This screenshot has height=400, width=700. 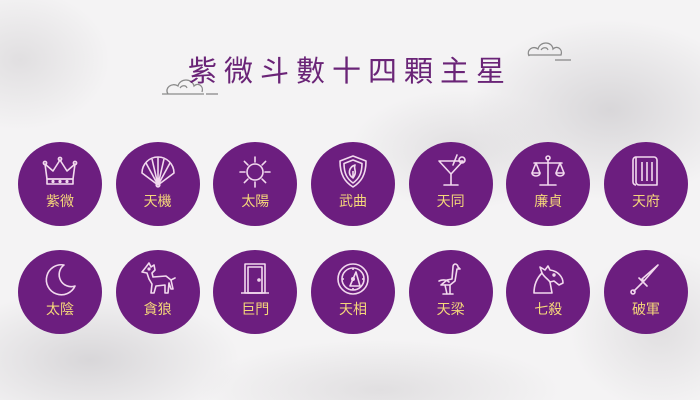 I want to click on star-lianzhen: 廉貞, so click(x=548, y=184).